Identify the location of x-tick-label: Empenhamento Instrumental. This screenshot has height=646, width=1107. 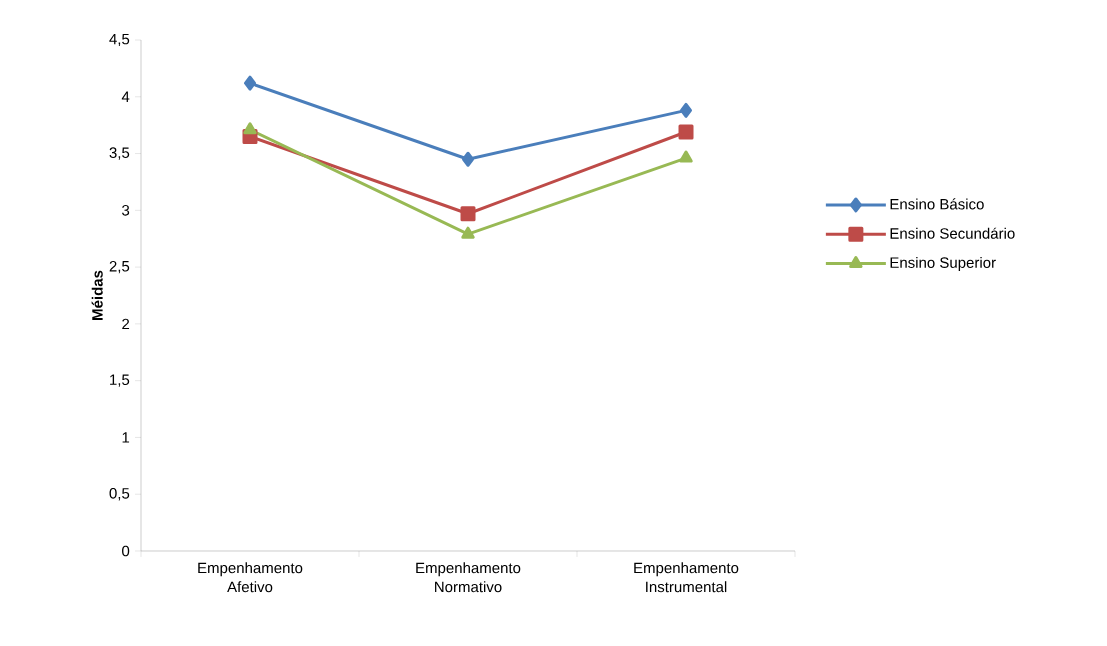
(686, 577).